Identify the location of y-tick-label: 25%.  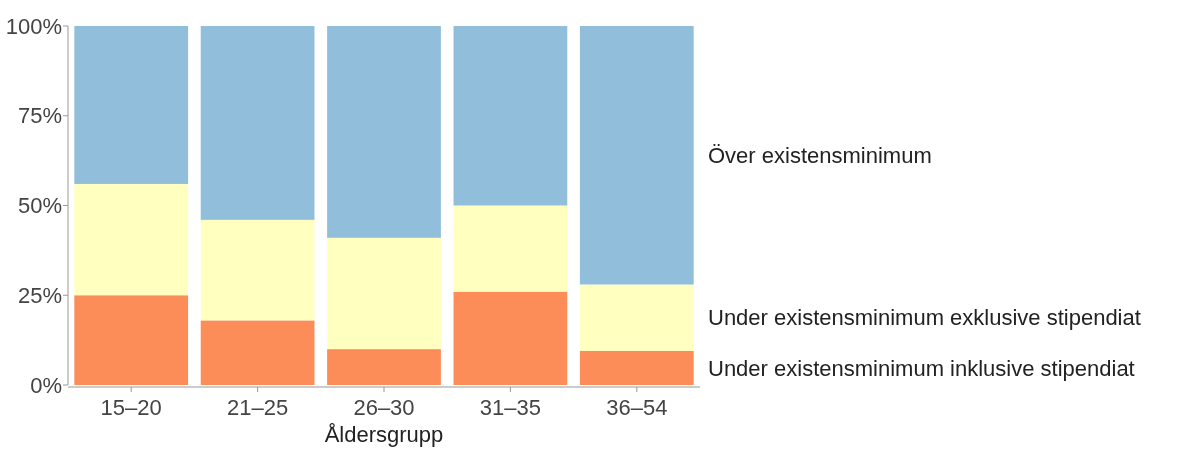
(39, 295).